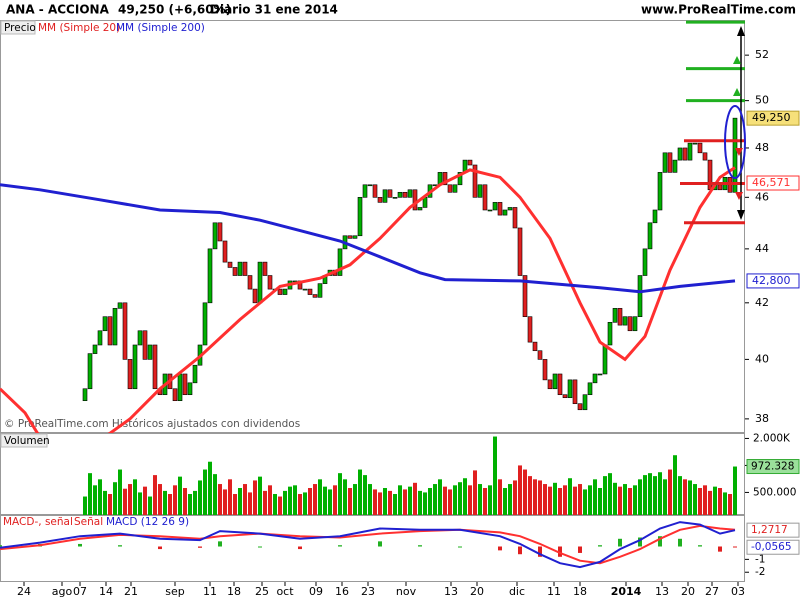 The image size is (800, 600). I want to click on highlight-ellipse, so click(735, 142).